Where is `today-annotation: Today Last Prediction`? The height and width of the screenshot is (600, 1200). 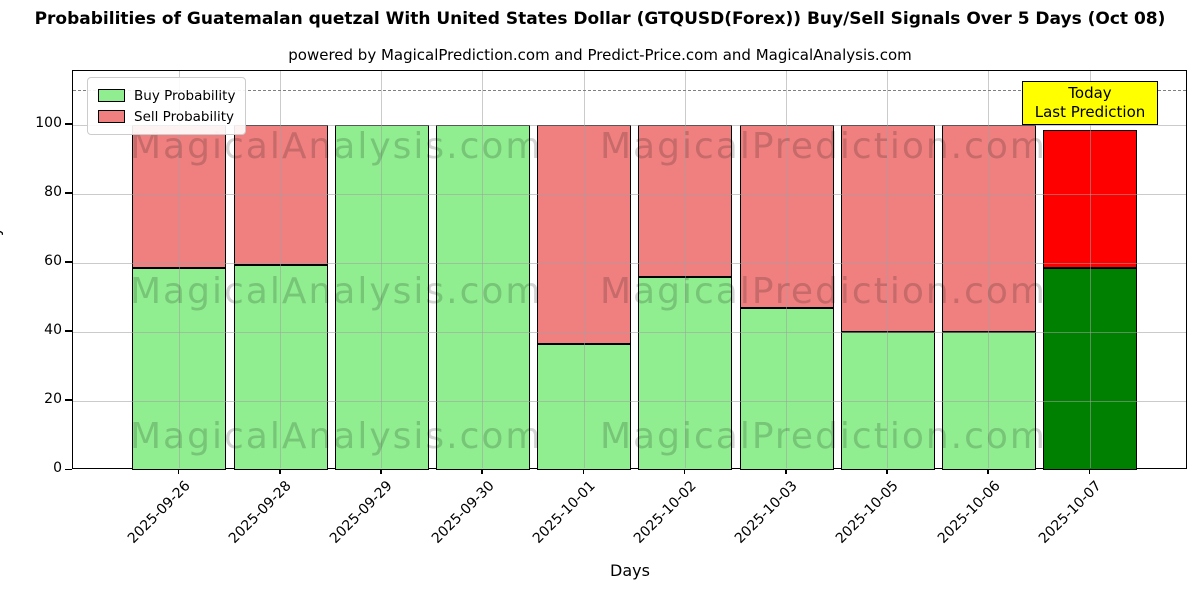 today-annotation: Today Last Prediction is located at coordinates (1090, 103).